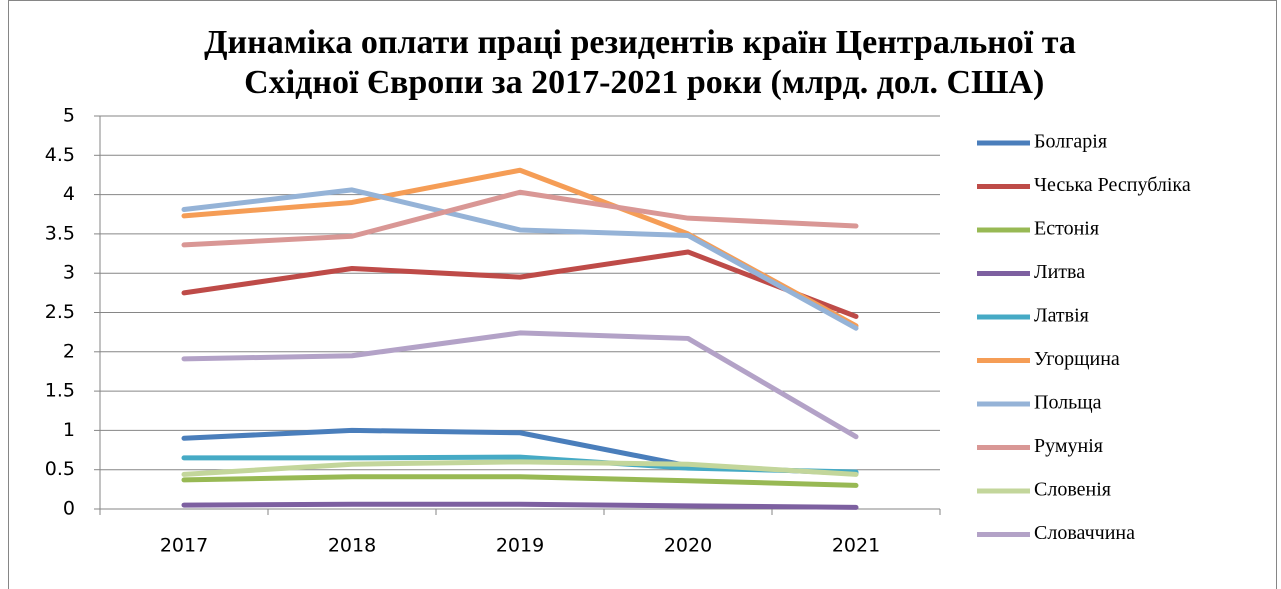 The image size is (1281, 589). I want to click on y-tick-label: 2, so click(69, 351).